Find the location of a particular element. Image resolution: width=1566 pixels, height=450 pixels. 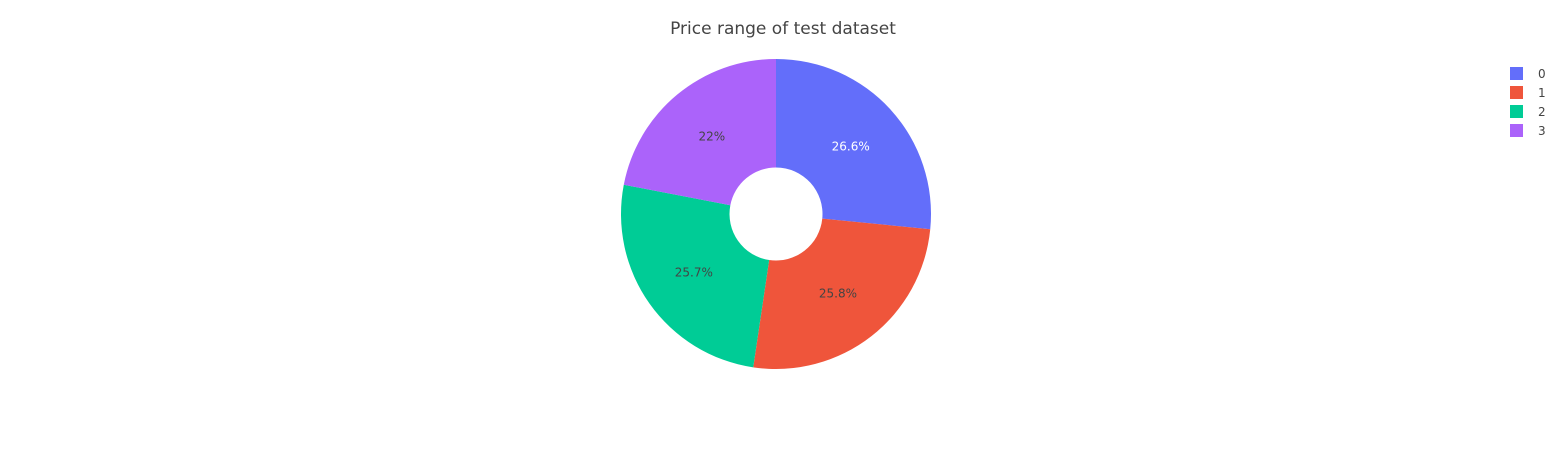

legend-item-1: 1 is located at coordinates (1528, 92).